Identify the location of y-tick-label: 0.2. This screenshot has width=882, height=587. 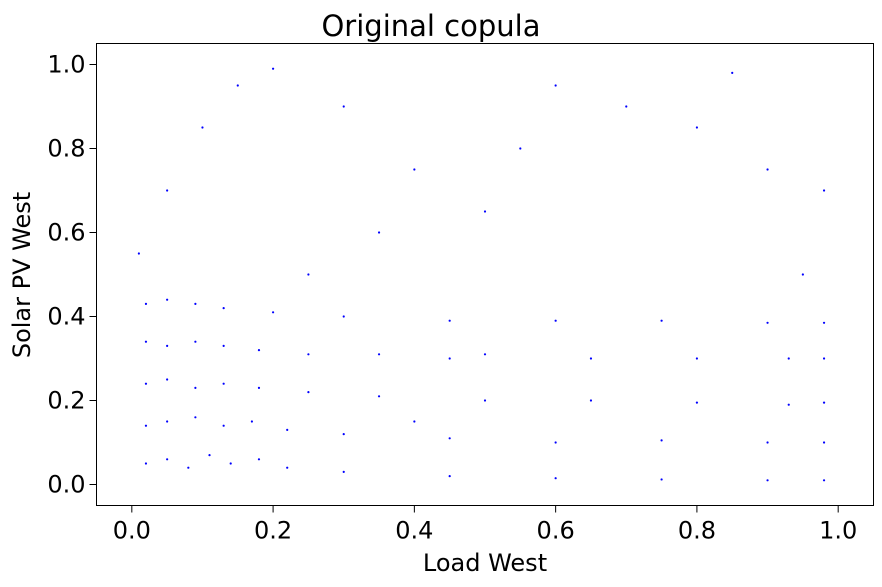
(66, 401).